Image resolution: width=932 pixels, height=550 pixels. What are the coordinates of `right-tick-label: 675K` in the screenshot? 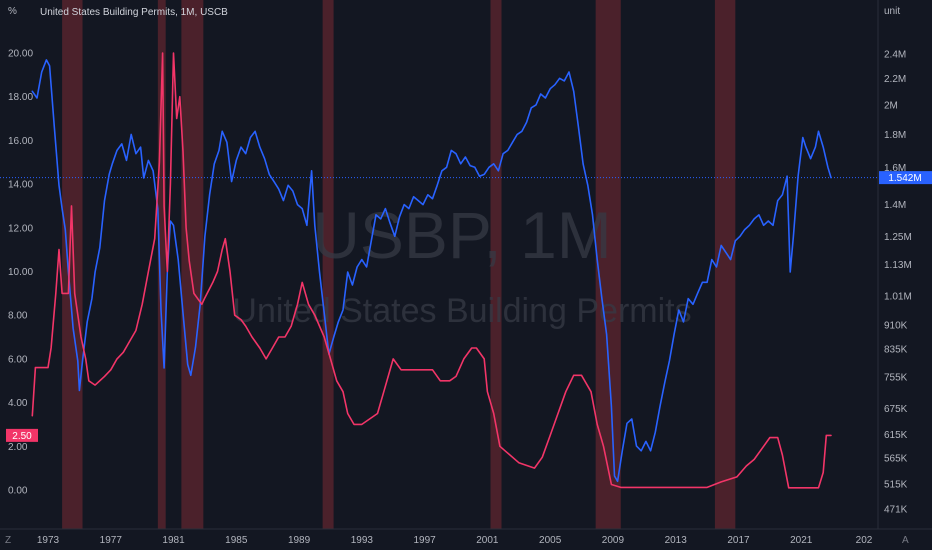 It's located at (896, 409).